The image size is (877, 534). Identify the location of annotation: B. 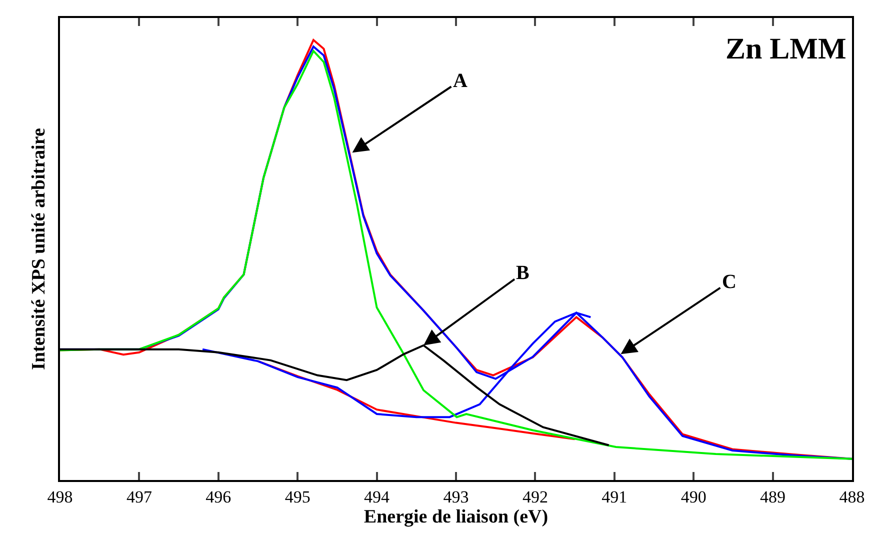
(523, 273).